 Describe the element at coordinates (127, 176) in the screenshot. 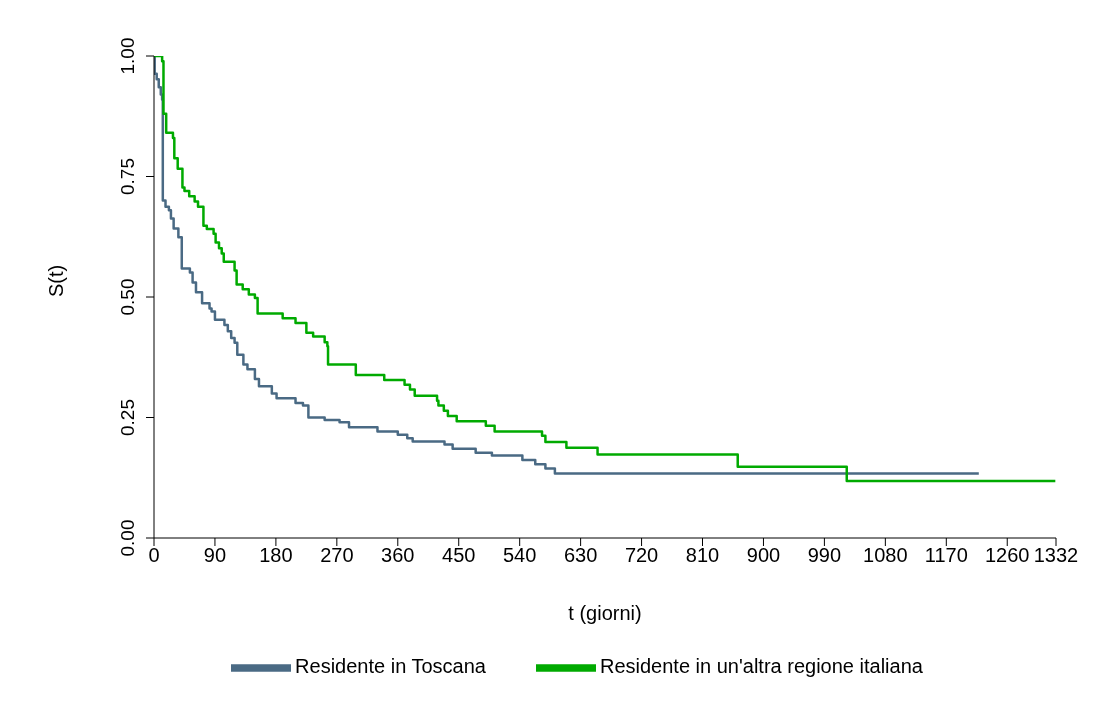

I see `y-tick-label: 0.75` at that location.